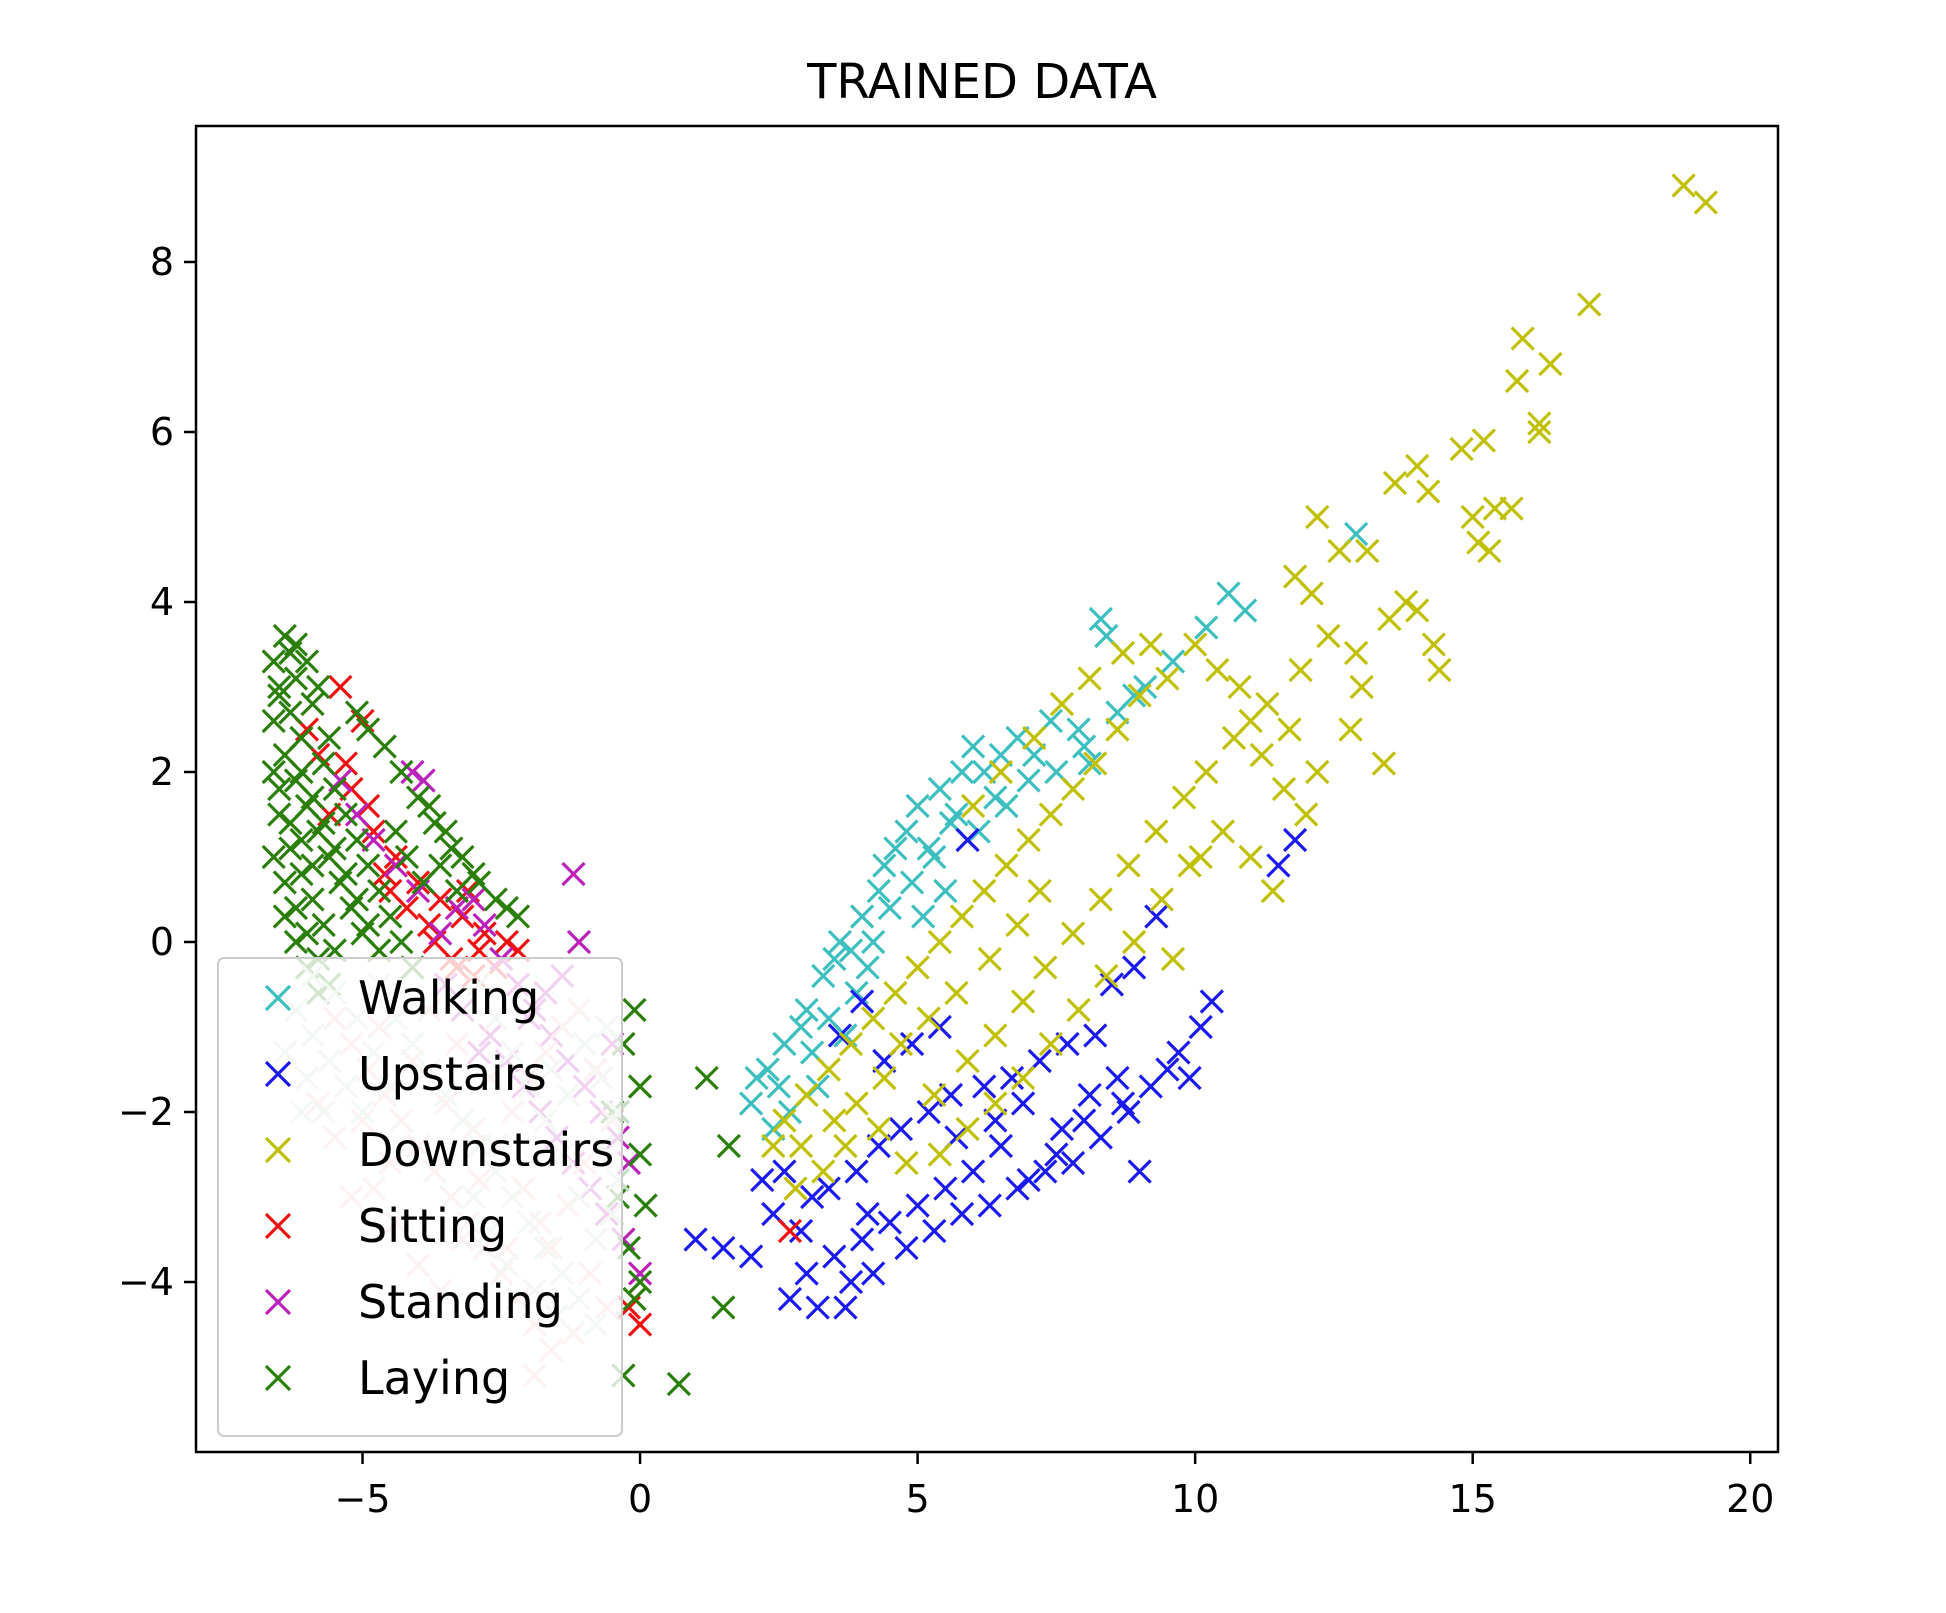 This screenshot has height=1613, width=1946. What do you see at coordinates (1473, 1499) in the screenshot?
I see `x-tick-label: 15` at bounding box center [1473, 1499].